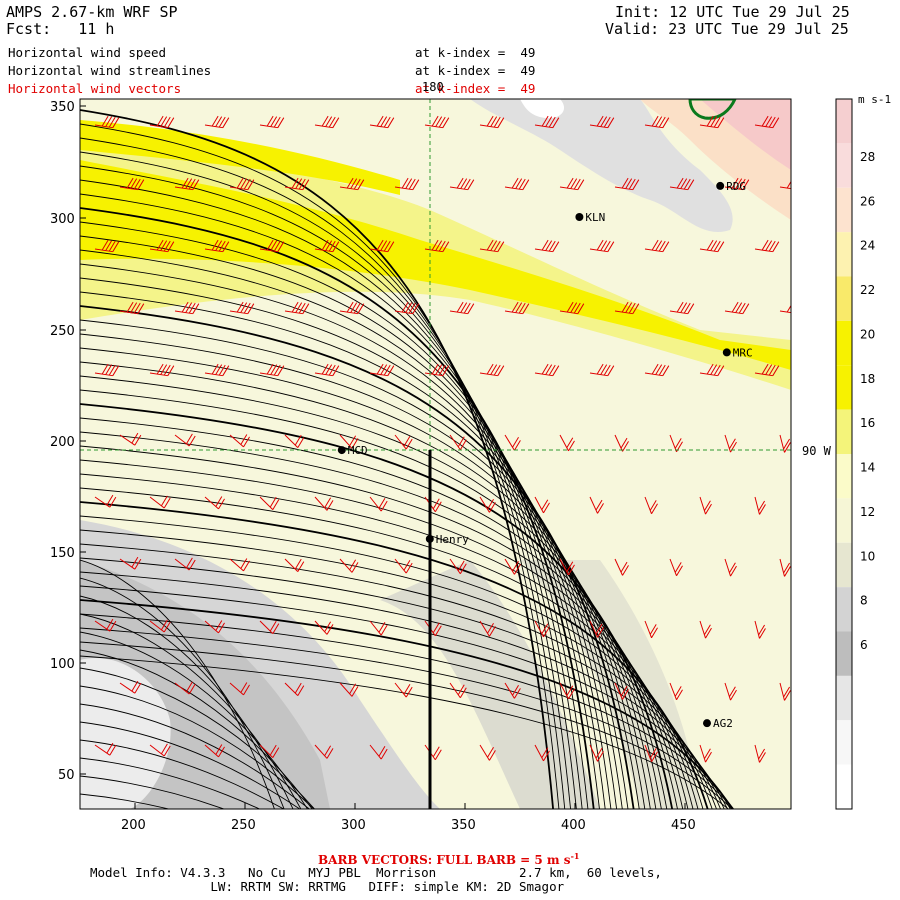  I want to click on barb-note-text: BARB VECTORS: FULL BARB = 5 m s, so click(444, 860).